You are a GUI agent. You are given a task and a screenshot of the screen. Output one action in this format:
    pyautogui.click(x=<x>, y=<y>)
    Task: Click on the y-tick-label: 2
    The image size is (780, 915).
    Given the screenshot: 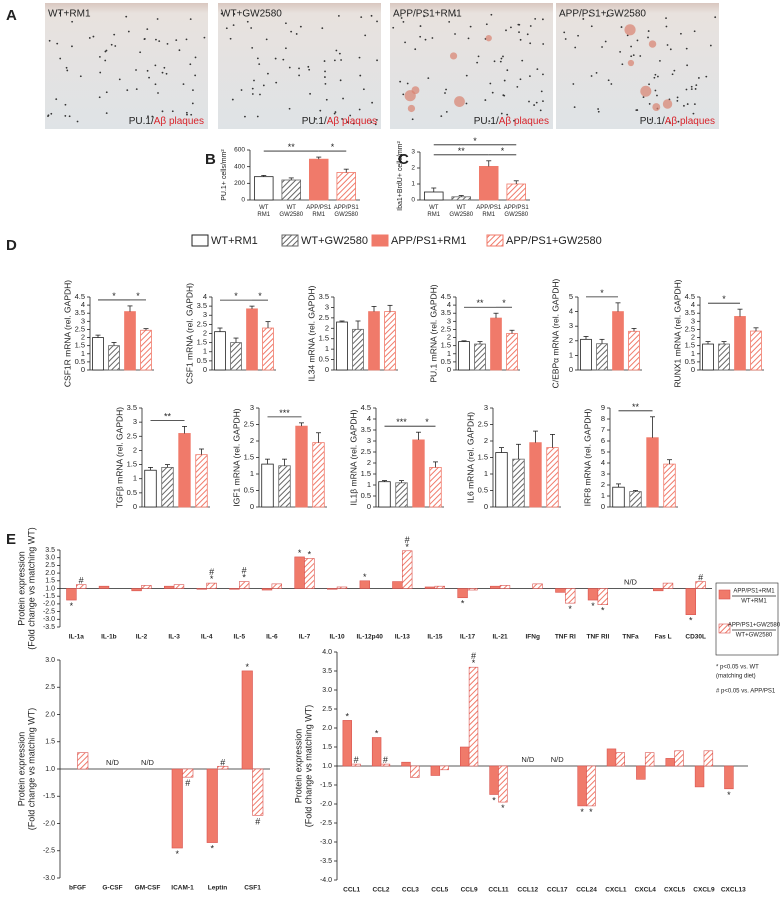 What is the action you would take?
    pyautogui.click(x=571, y=340)
    